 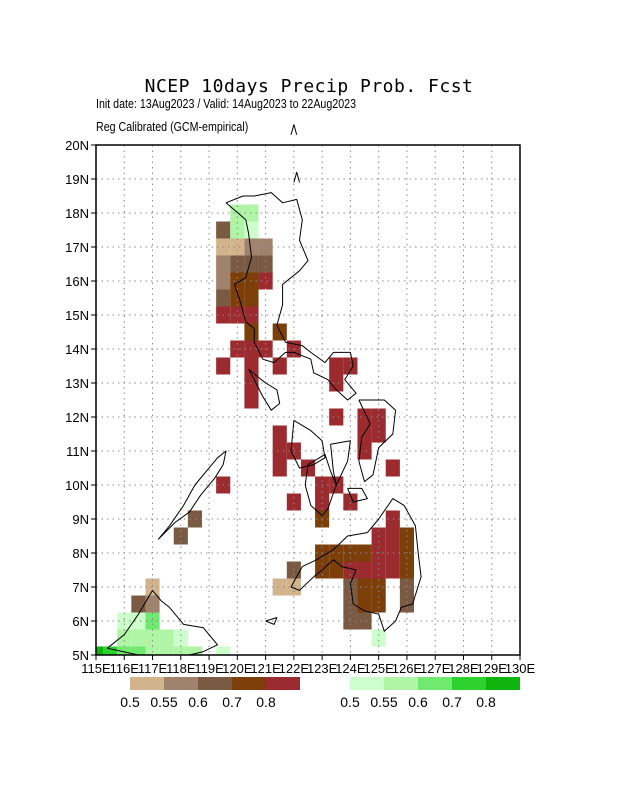 What do you see at coordinates (80, 553) in the screenshot?
I see `lat-tick-label: 8N` at bounding box center [80, 553].